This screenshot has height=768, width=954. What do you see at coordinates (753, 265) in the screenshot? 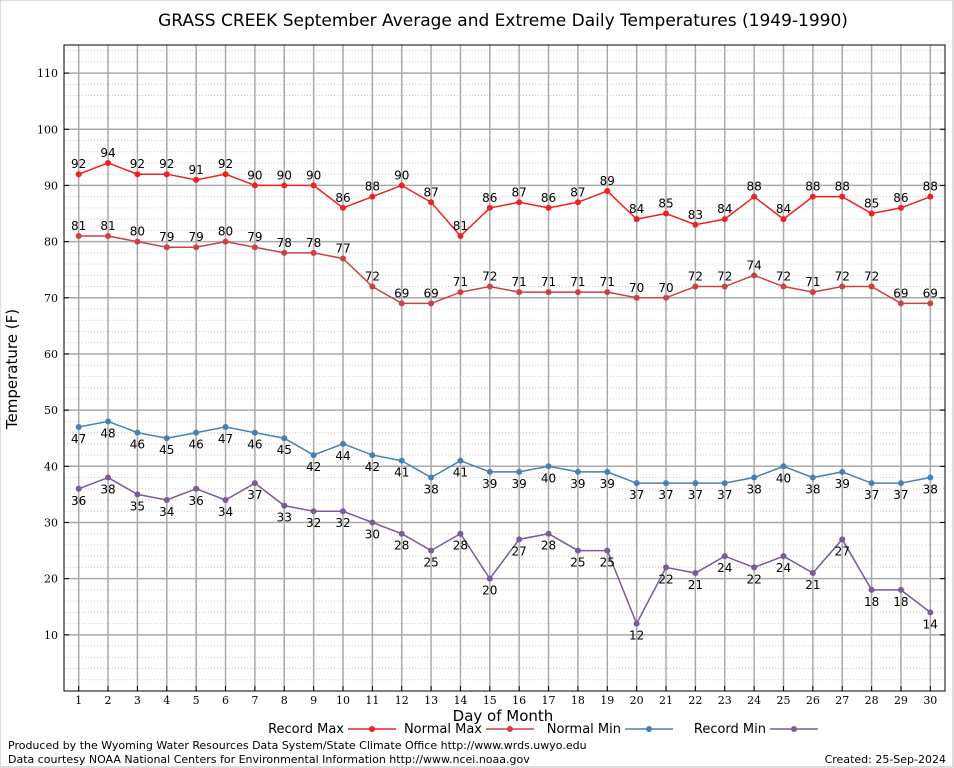
I see `data-label: 74` at bounding box center [753, 265].